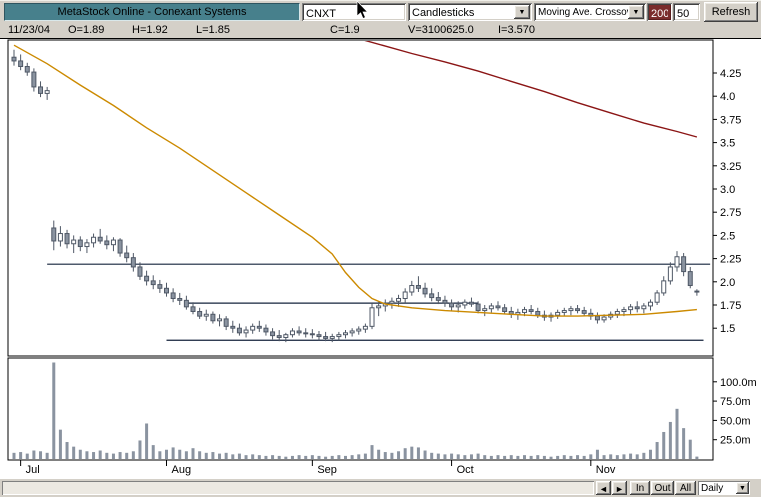 The width and height of the screenshot is (761, 497). Describe the element at coordinates (730, 213) in the screenshot. I see `svg-text: 2.75` at that location.